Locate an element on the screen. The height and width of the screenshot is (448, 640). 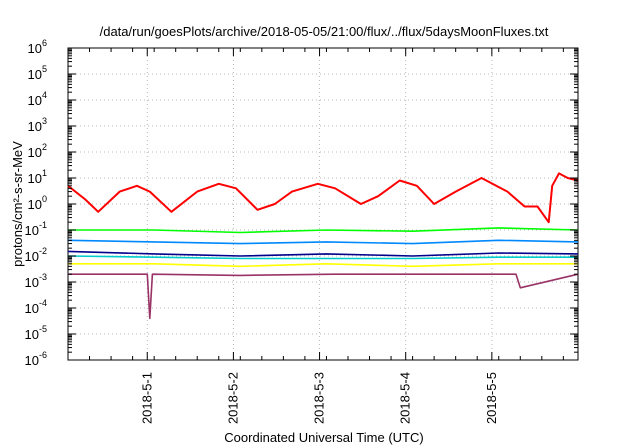
y-tick-label: 10⁴ is located at coordinates (37, 99).